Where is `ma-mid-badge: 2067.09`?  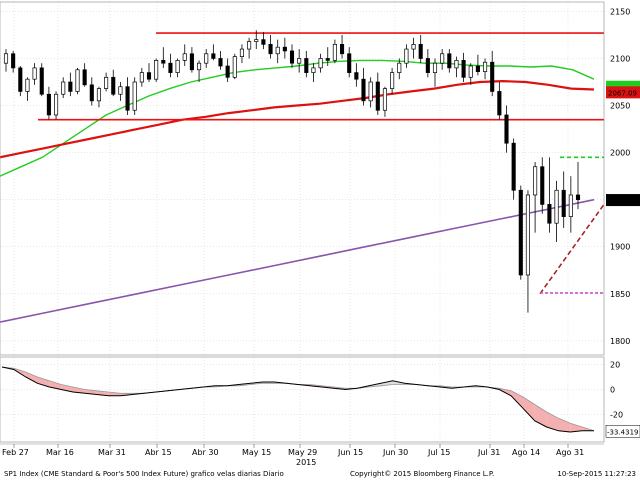 ma-mid-badge: 2067.09 is located at coordinates (623, 92).